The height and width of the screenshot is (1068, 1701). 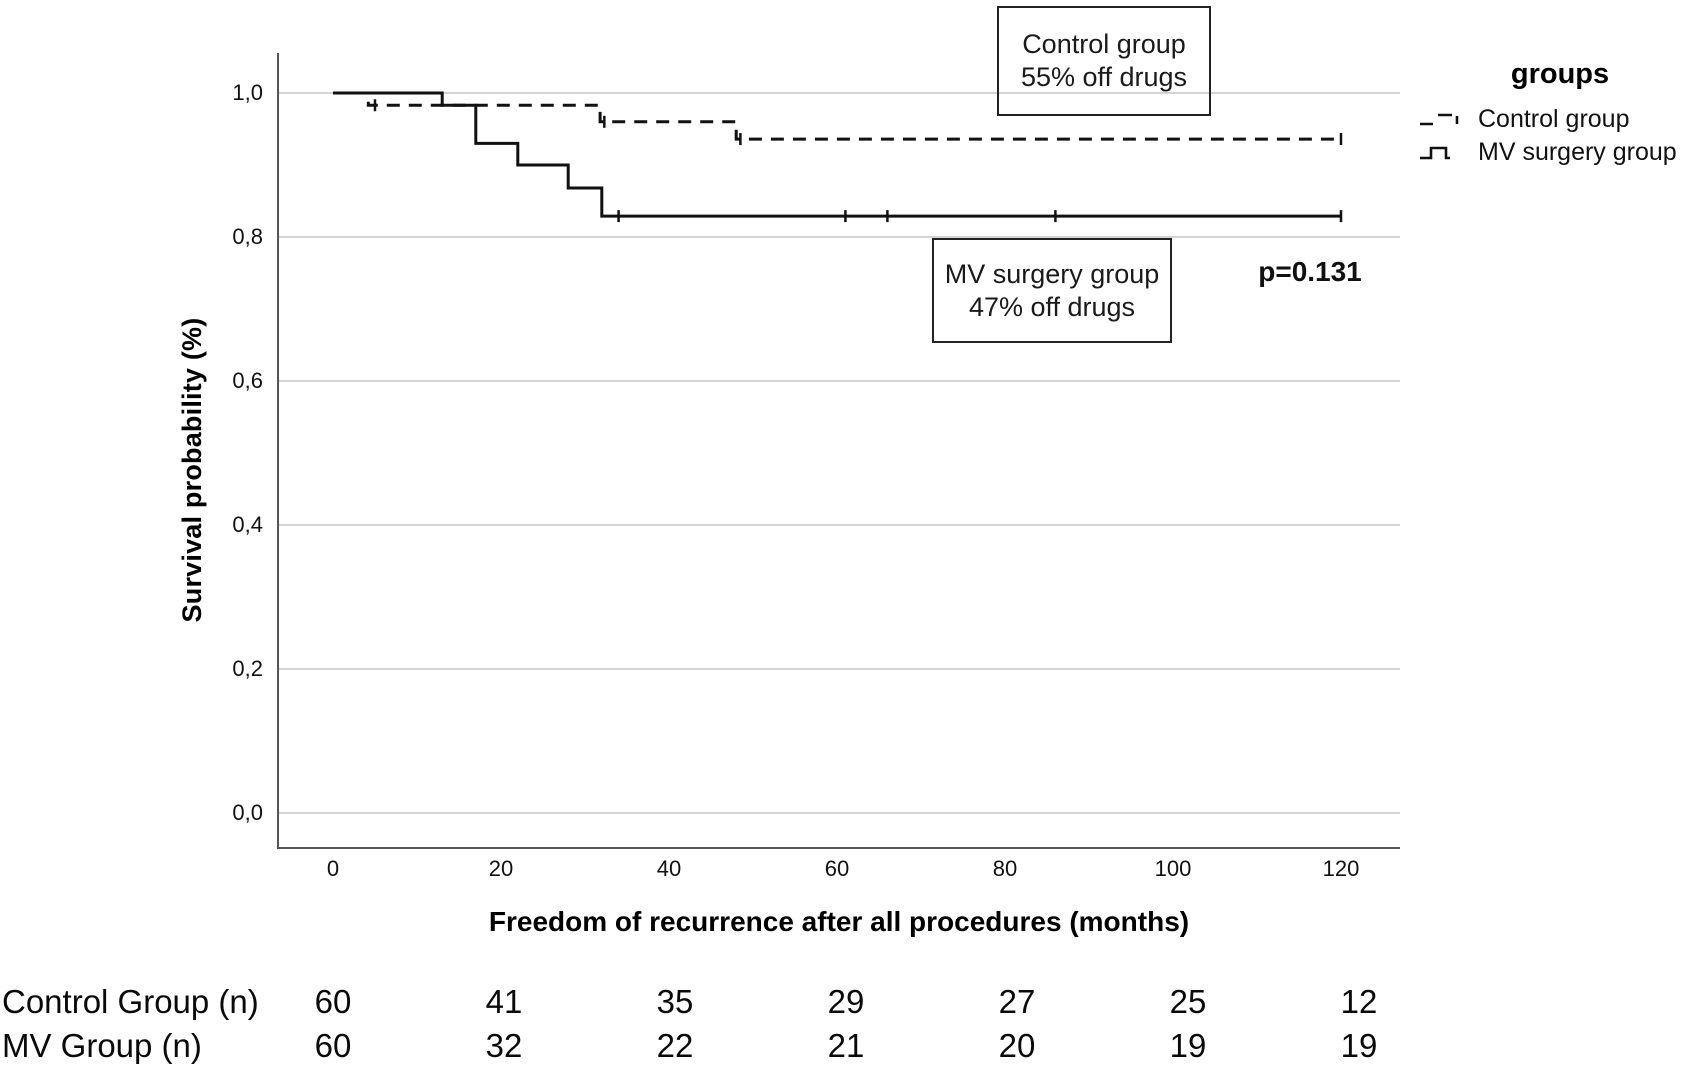 What do you see at coordinates (1052, 306) in the screenshot?
I see `annotation-line: 47% off drugs` at bounding box center [1052, 306].